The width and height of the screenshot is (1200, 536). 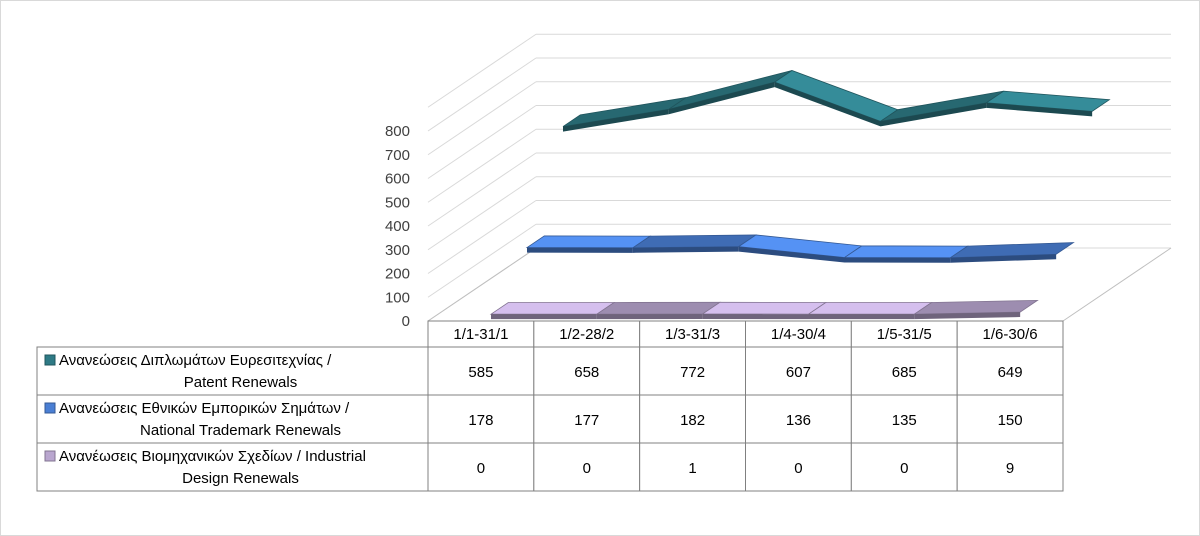 I want to click on legend-label-line2: National Trademark Renewals, so click(x=240, y=430).